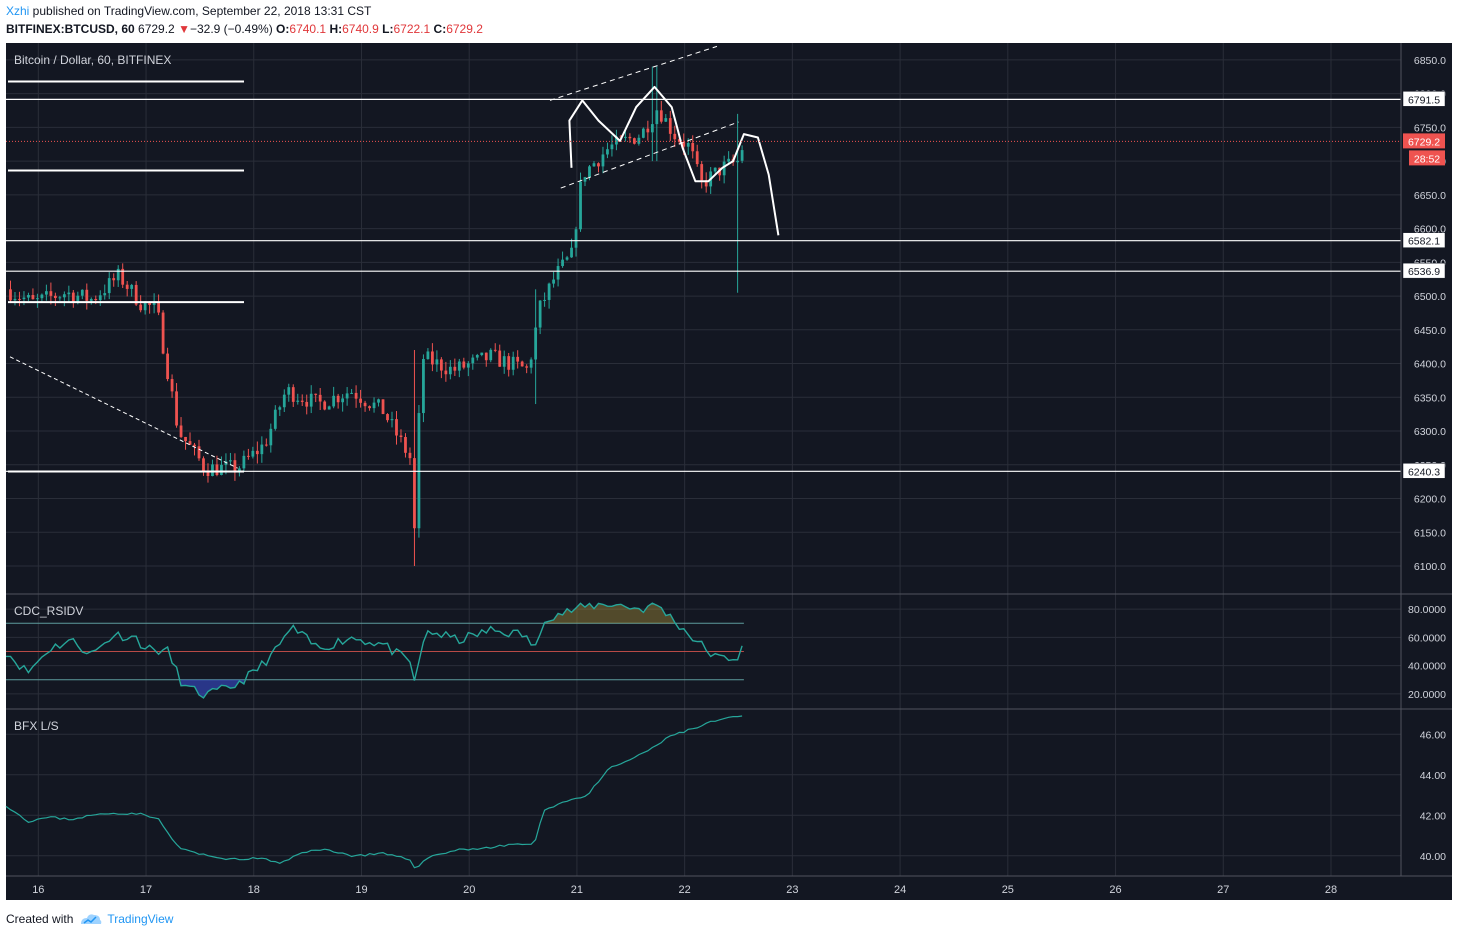 Image resolution: width=1458 pixels, height=938 pixels. I want to click on author-link: Xzhi, so click(18, 11).